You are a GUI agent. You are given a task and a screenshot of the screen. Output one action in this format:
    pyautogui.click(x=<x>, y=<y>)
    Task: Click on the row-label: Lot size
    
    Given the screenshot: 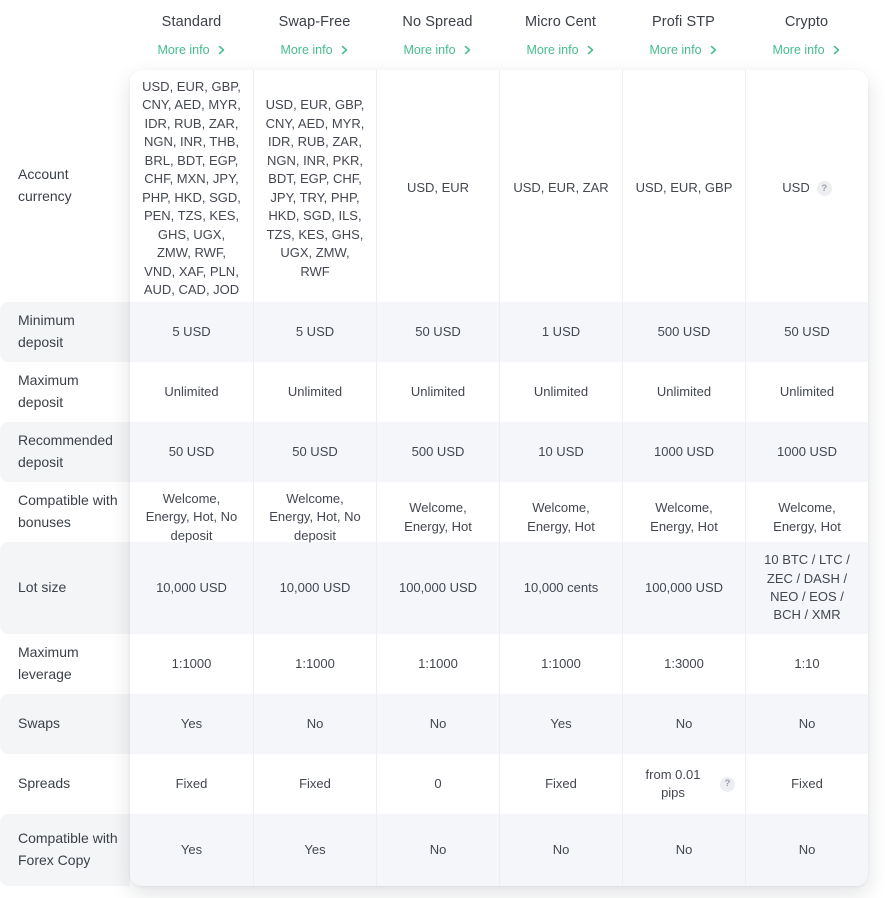 What is the action you would take?
    pyautogui.click(x=42, y=587)
    